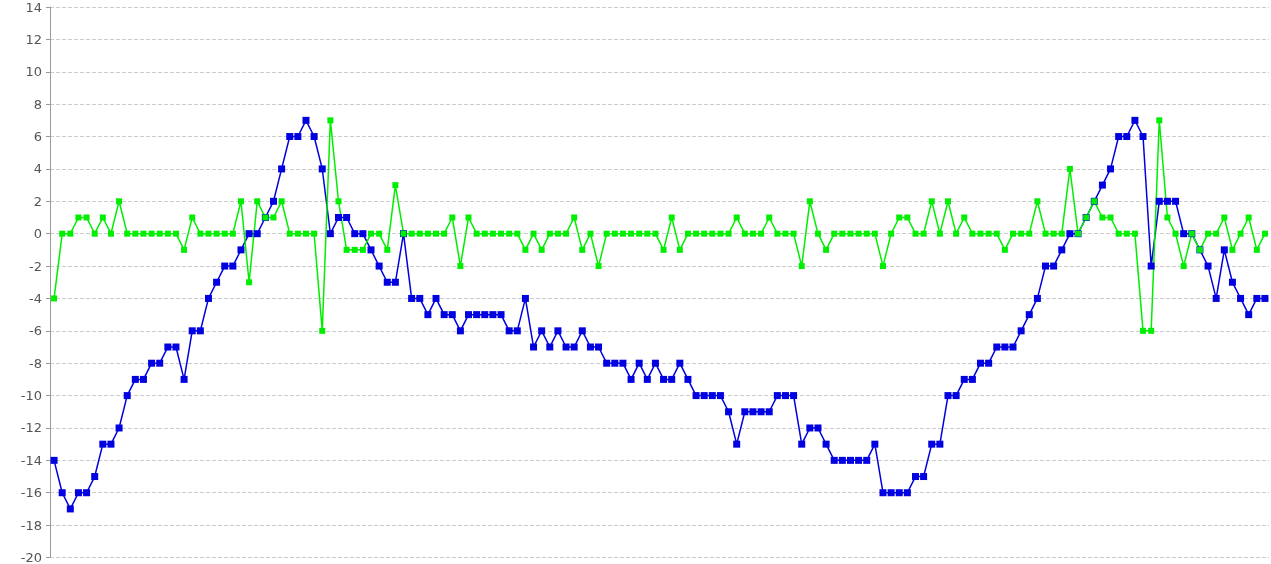 Image resolution: width=1271 pixels, height=564 pixels. Describe the element at coordinates (31, 428) in the screenshot. I see `y-tick-label: -12` at that location.